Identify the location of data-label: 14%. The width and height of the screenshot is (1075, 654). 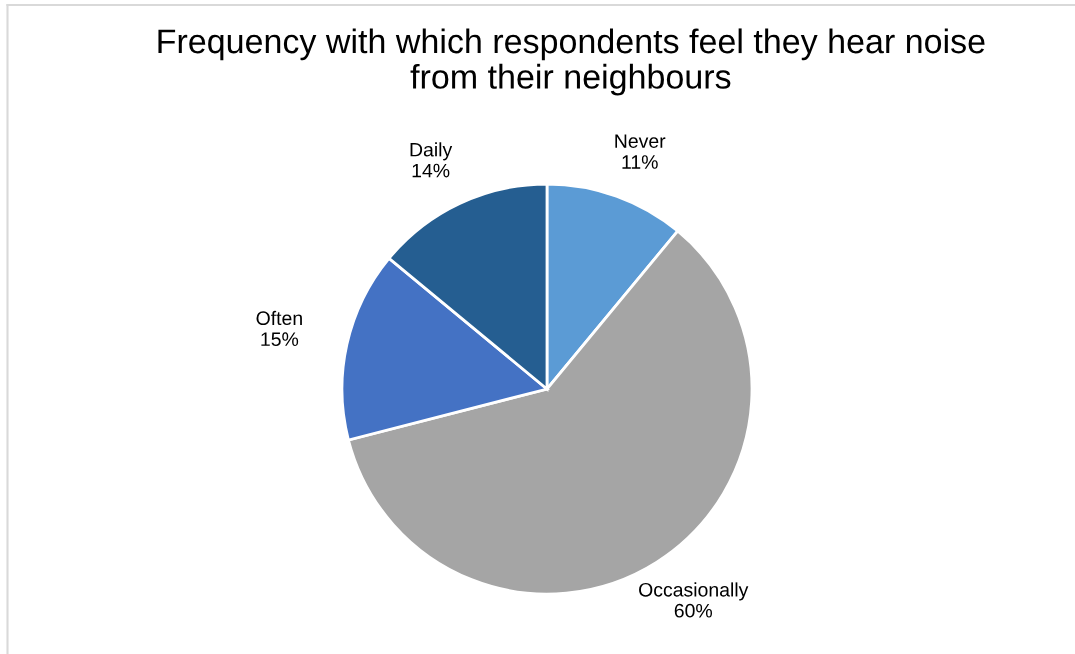
(431, 170).